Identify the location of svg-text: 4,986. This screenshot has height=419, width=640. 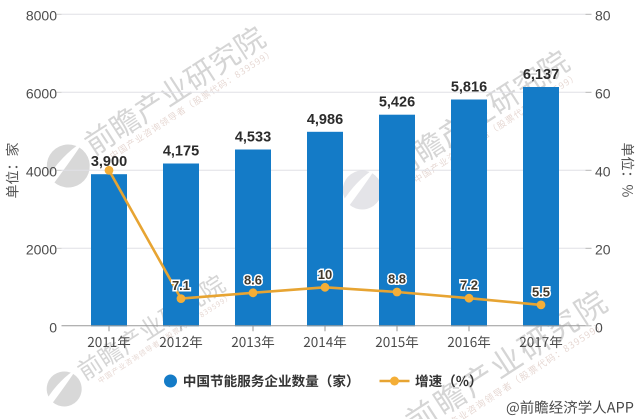
(325, 120).